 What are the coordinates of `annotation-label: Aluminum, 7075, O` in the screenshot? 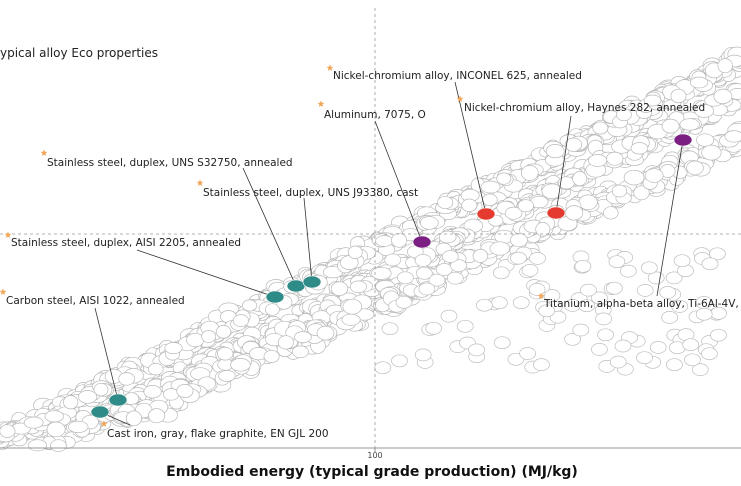 It's located at (375, 115).